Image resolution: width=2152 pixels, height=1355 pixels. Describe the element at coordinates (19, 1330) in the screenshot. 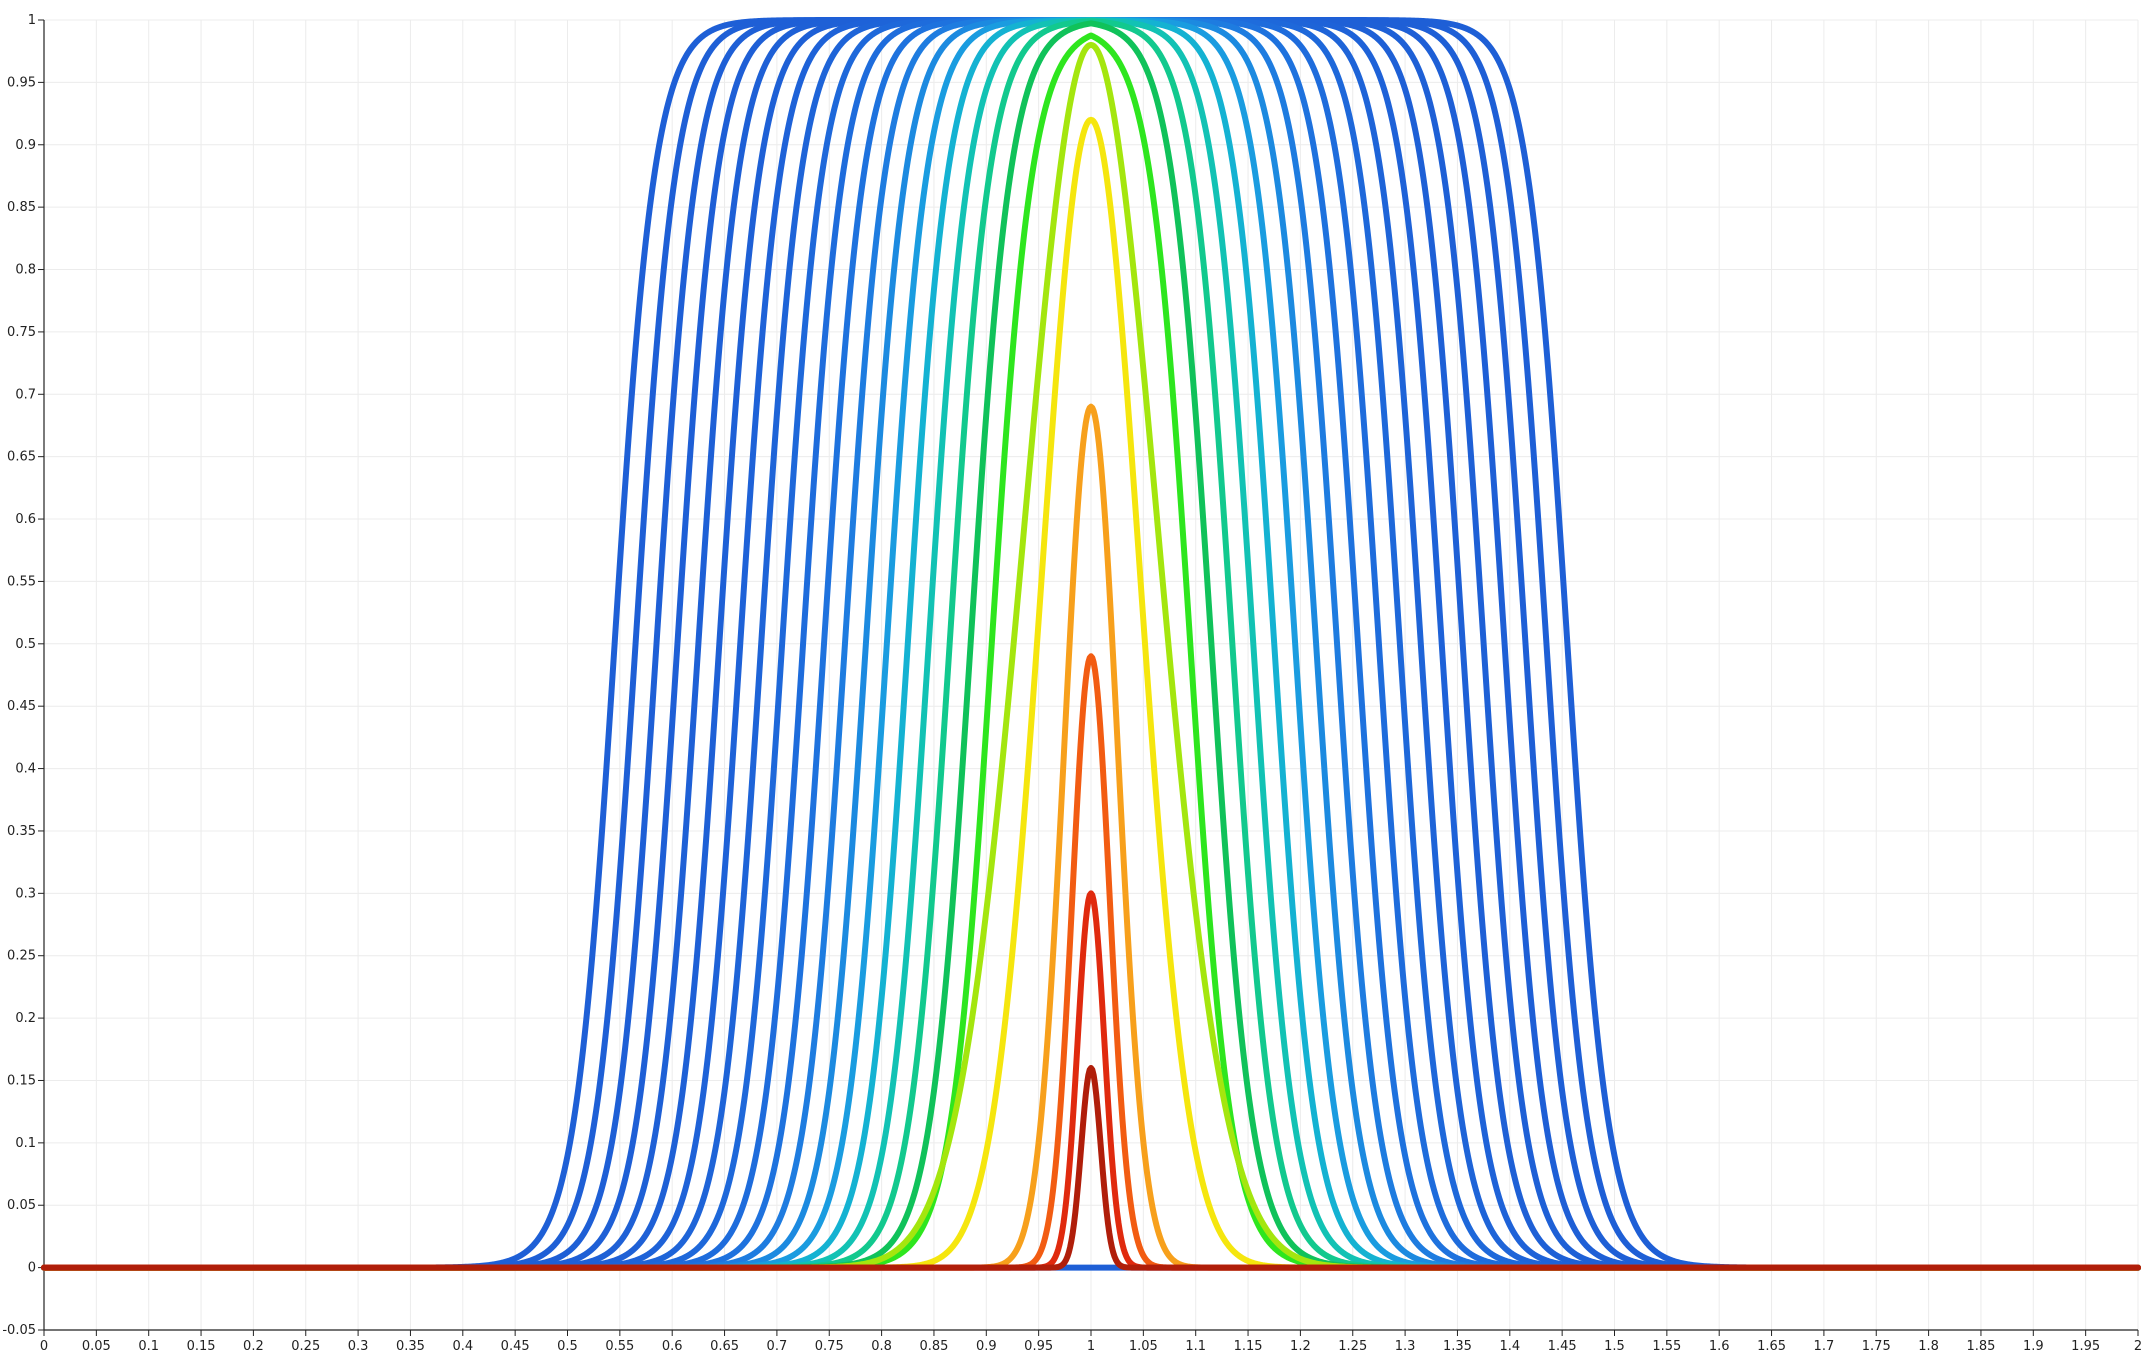

I see `y-tick-label: -0.05` at that location.